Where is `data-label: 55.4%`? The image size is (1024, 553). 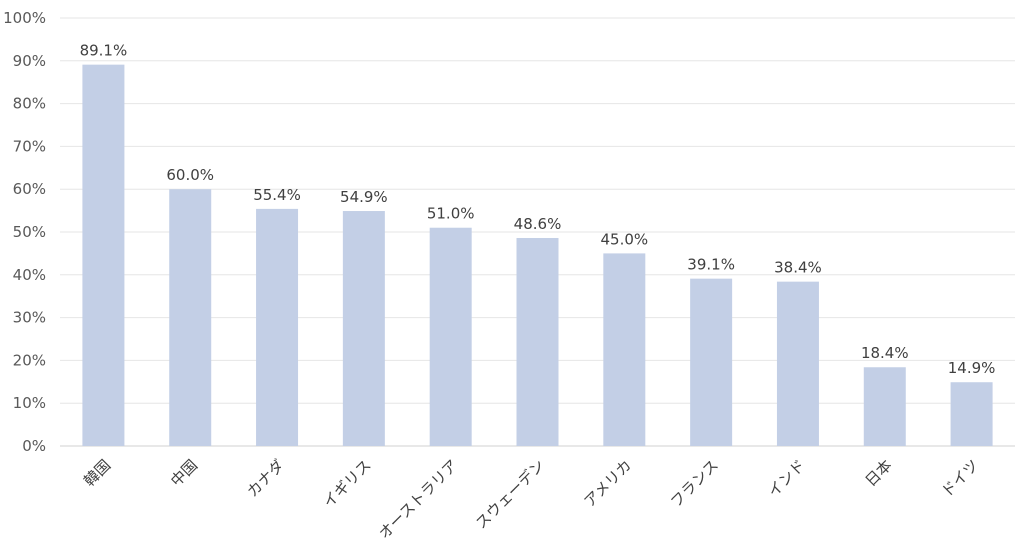
data-label: 55.4% is located at coordinates (277, 195).